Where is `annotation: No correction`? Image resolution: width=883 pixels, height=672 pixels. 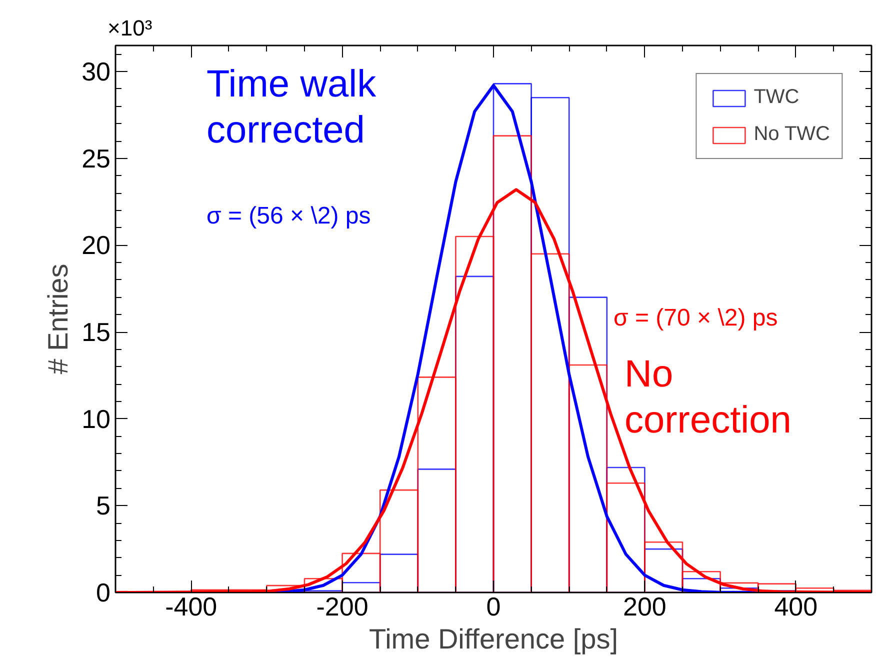
annotation: No correction is located at coordinates (708, 397).